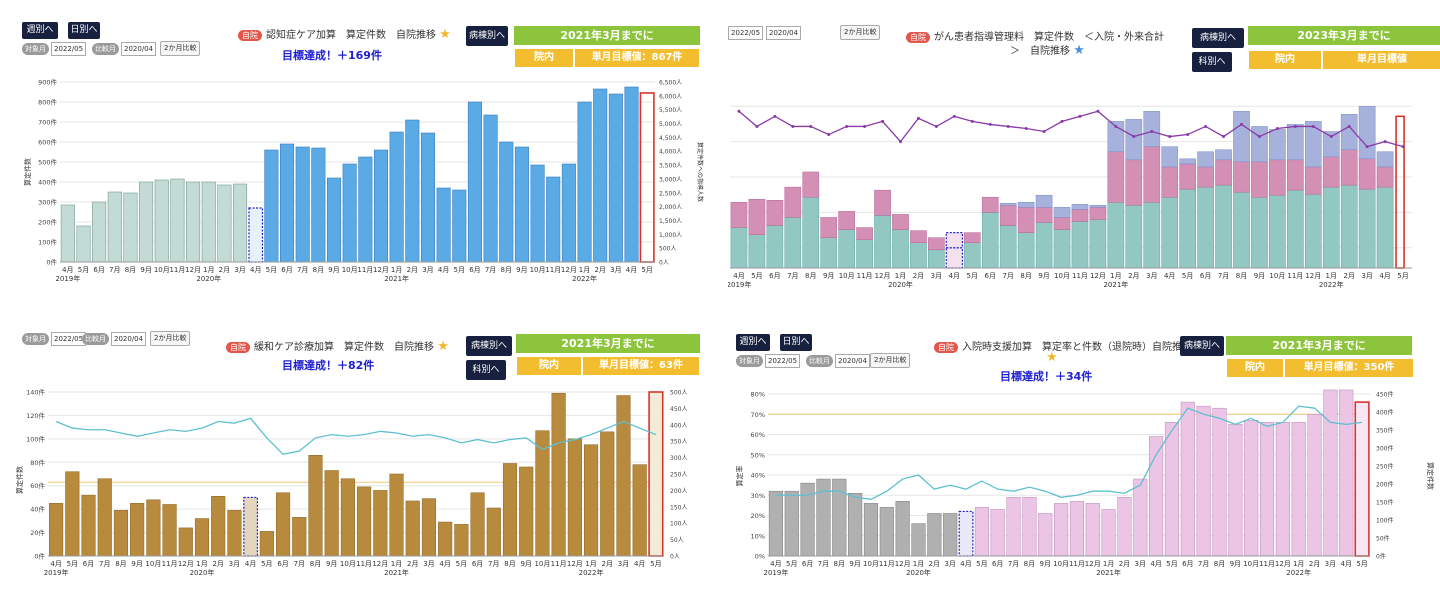 The height and width of the screenshot is (604, 1440). What do you see at coordinates (739, 476) in the screenshot?
I see `y-axis-label: 算定率` at bounding box center [739, 476].